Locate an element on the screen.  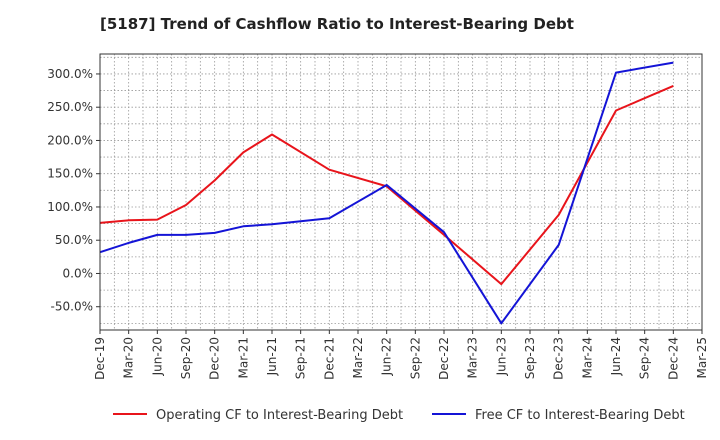
x-tick-label: Mar-22 is located at coordinates (358, 357).